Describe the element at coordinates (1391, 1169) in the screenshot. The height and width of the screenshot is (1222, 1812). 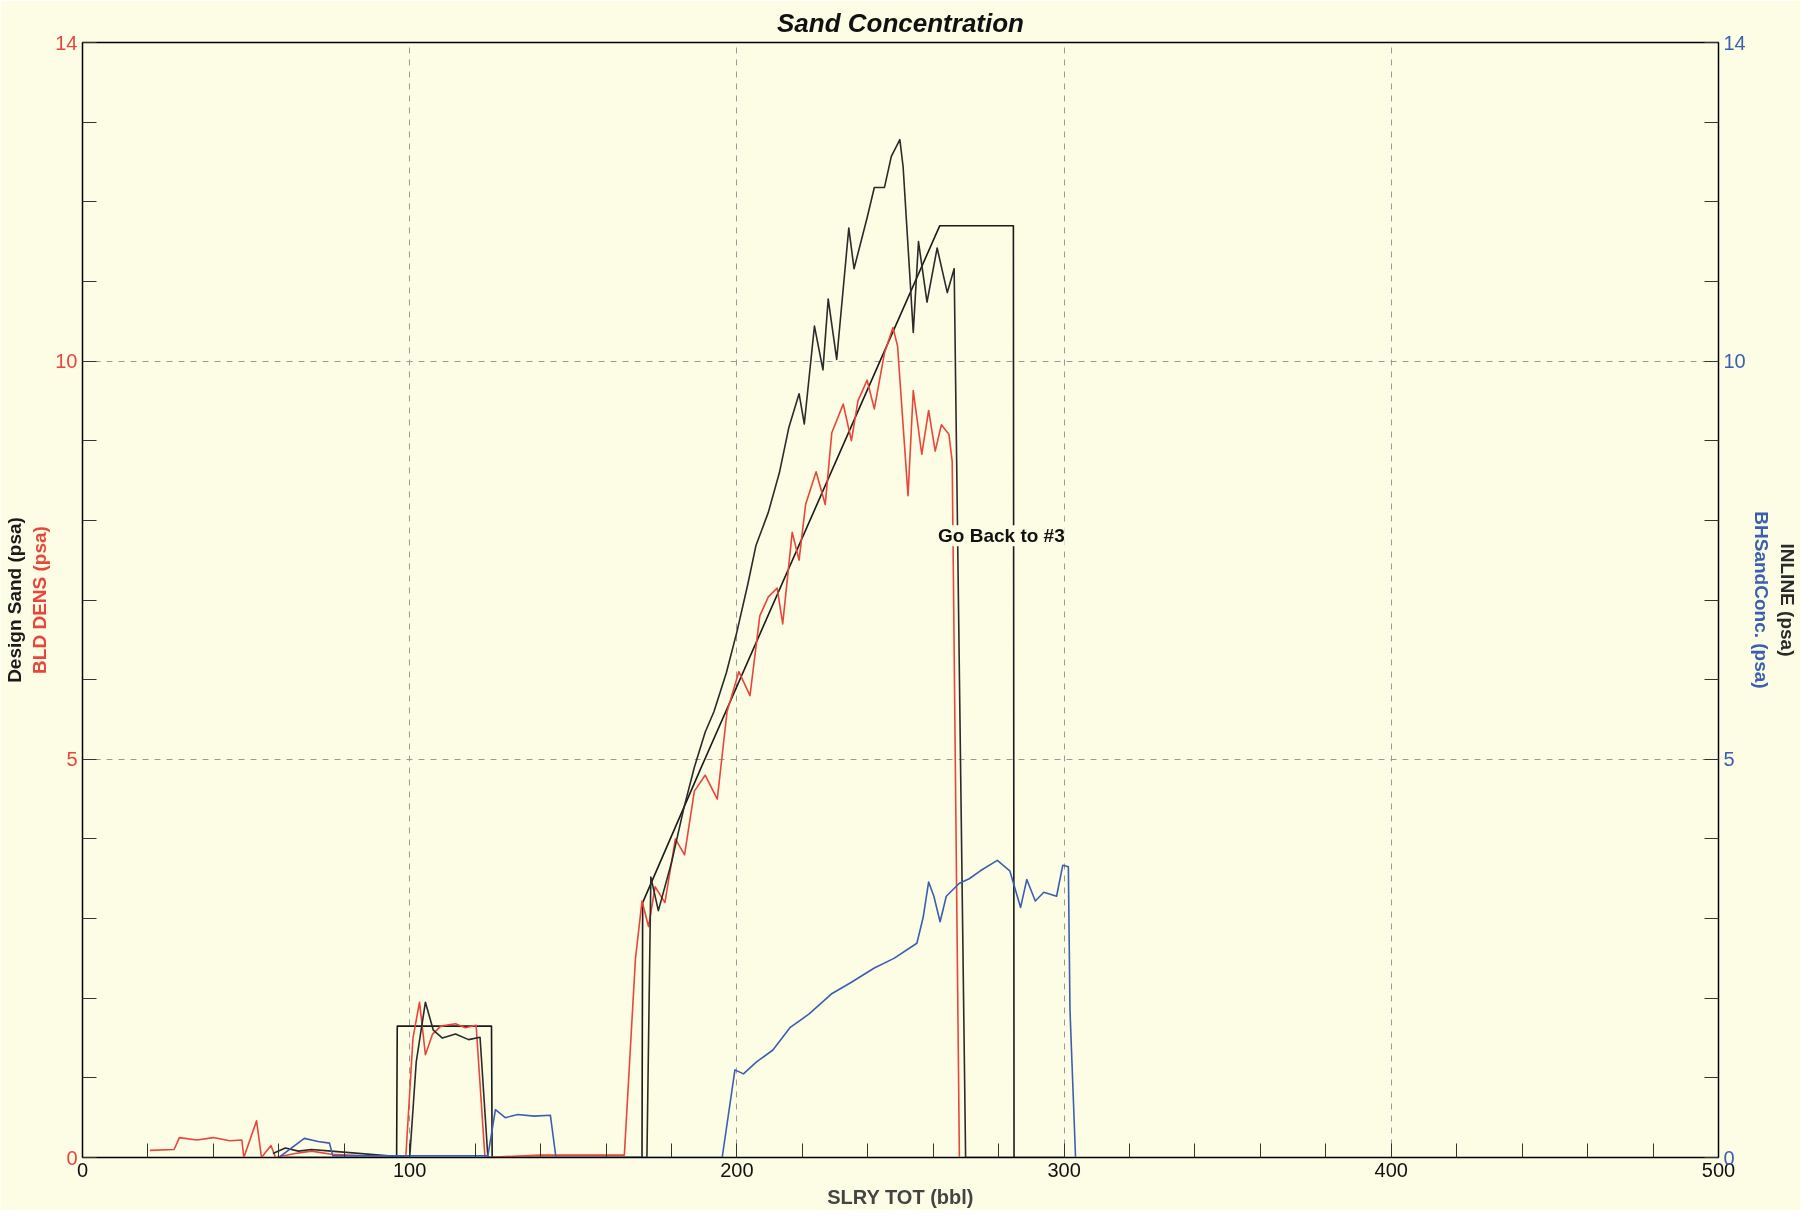
I see `x-tick-label: 400` at that location.